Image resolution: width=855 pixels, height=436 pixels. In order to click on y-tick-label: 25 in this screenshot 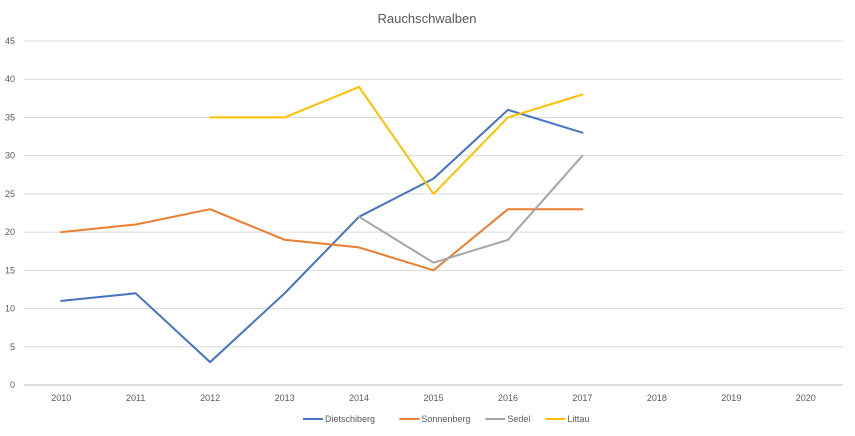, I will do `click(10, 194)`.